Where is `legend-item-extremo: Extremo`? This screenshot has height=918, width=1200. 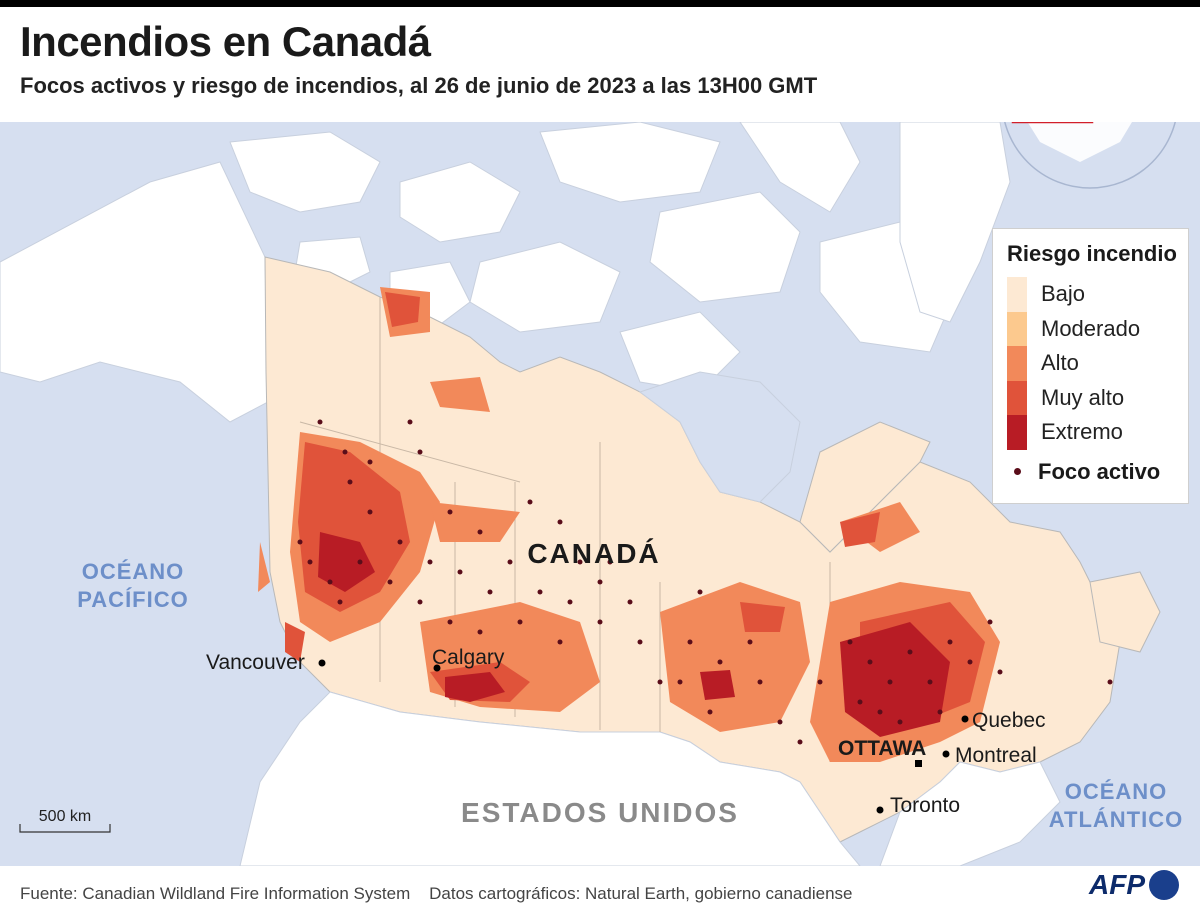 legend-item-extremo: Extremo is located at coordinates (1097, 432).